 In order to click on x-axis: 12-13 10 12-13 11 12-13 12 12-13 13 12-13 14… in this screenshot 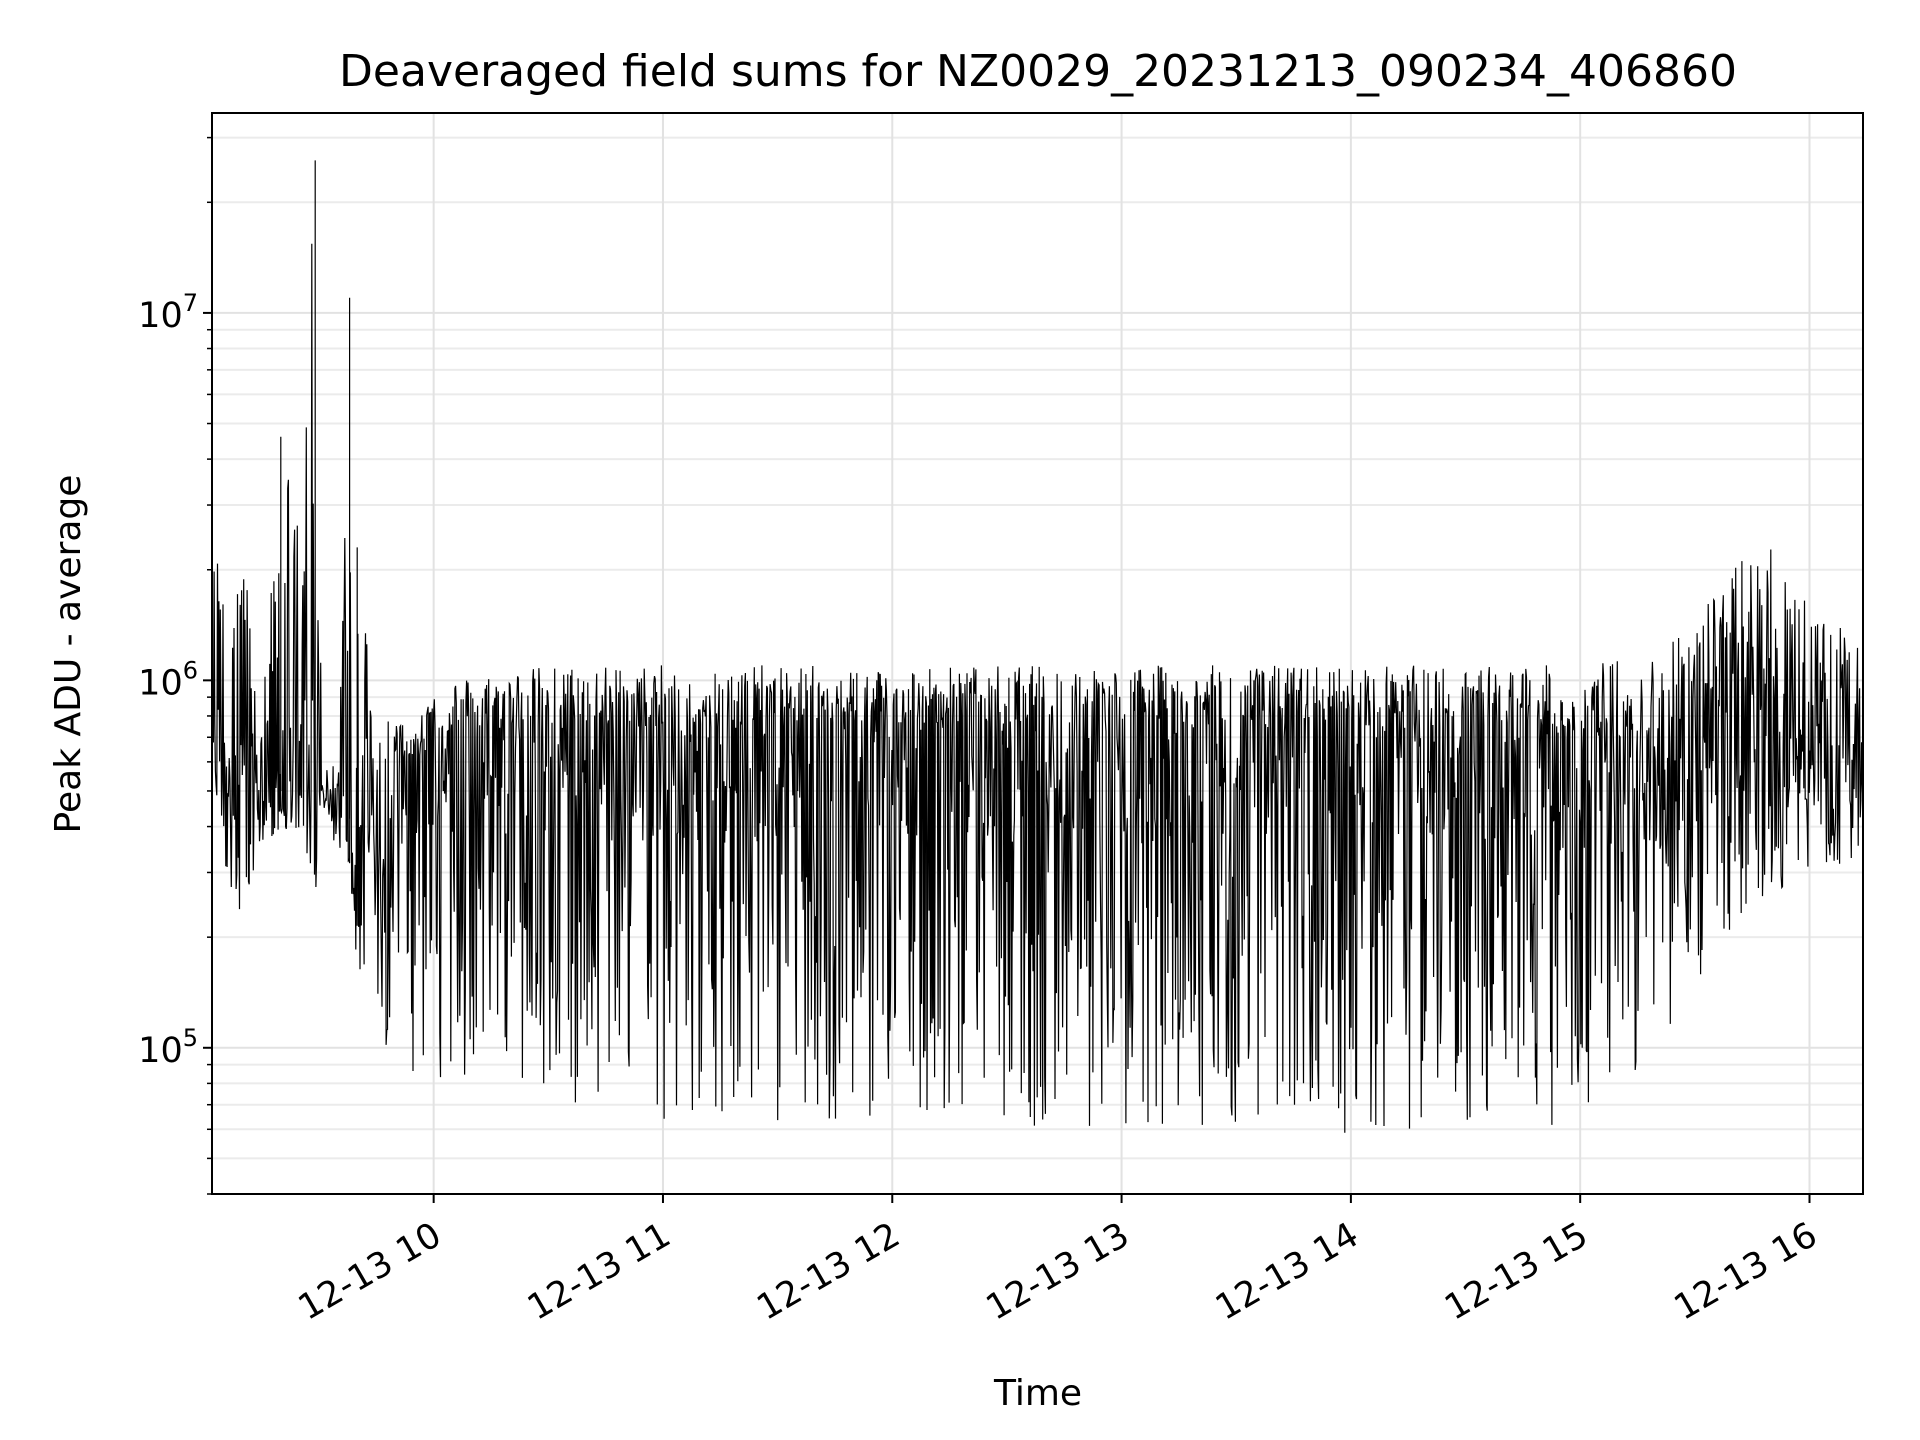, I will do `click(1058, 1261)`.